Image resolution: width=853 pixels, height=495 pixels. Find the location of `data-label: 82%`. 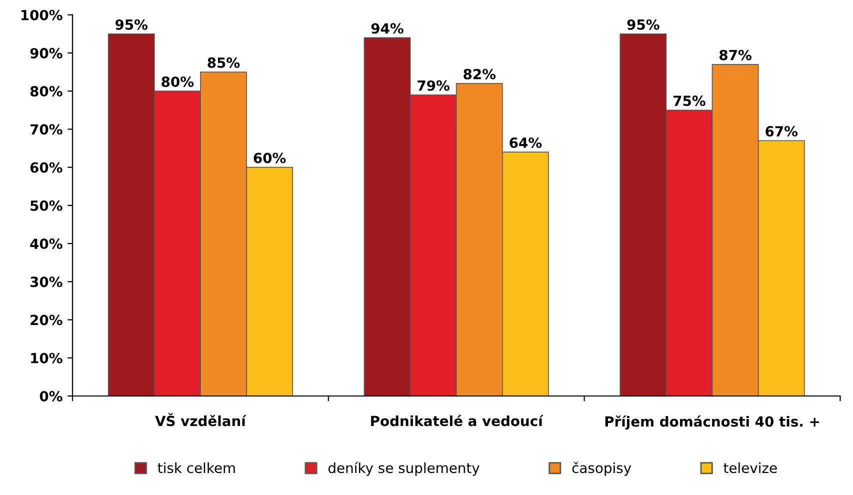

data-label: 82% is located at coordinates (480, 74).